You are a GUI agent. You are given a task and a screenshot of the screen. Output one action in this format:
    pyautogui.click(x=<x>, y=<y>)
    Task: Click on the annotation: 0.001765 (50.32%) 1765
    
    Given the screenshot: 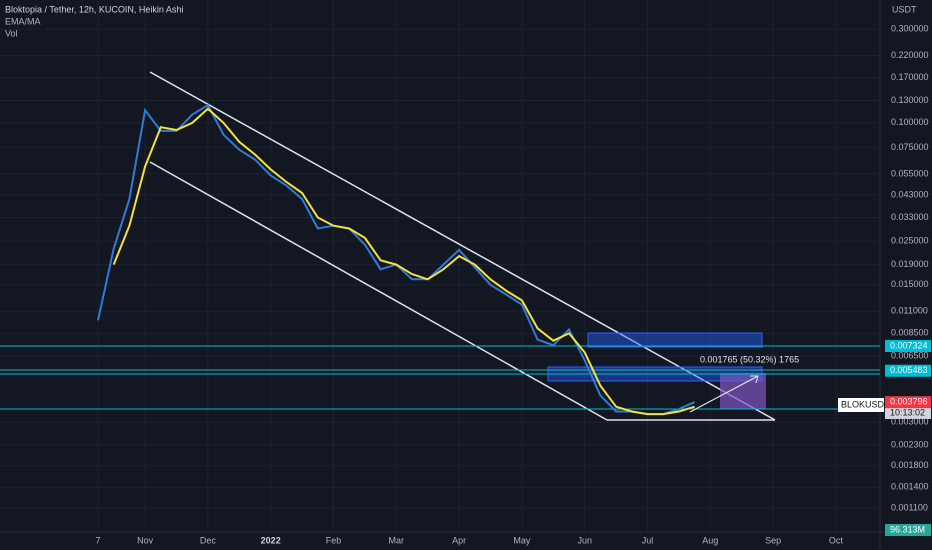 What is the action you would take?
    pyautogui.click(x=749, y=359)
    